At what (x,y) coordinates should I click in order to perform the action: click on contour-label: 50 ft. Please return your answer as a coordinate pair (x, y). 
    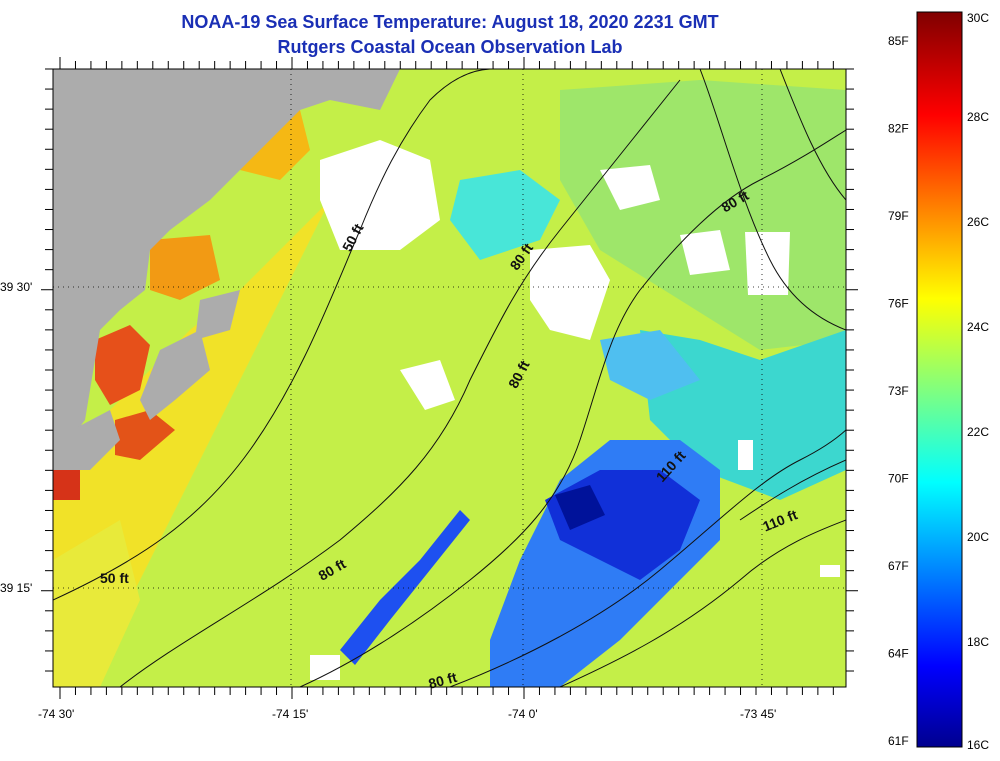
    Looking at the image, I should click on (114, 578).